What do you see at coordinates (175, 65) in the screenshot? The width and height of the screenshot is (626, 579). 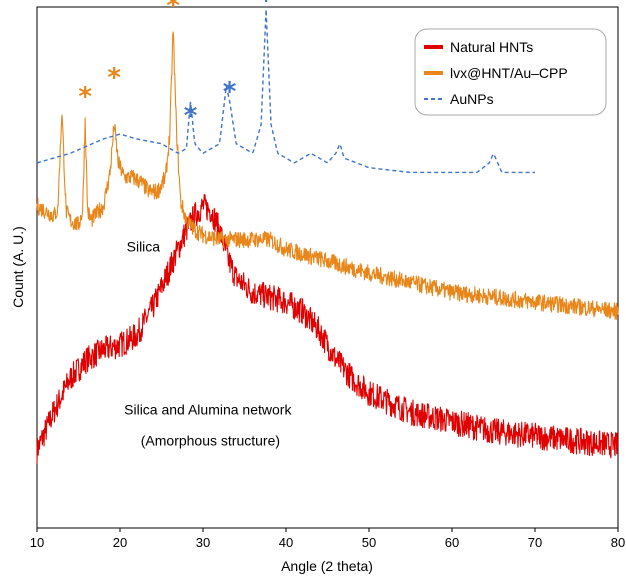 I see `markers-layer: * * * * * *` at bounding box center [175, 65].